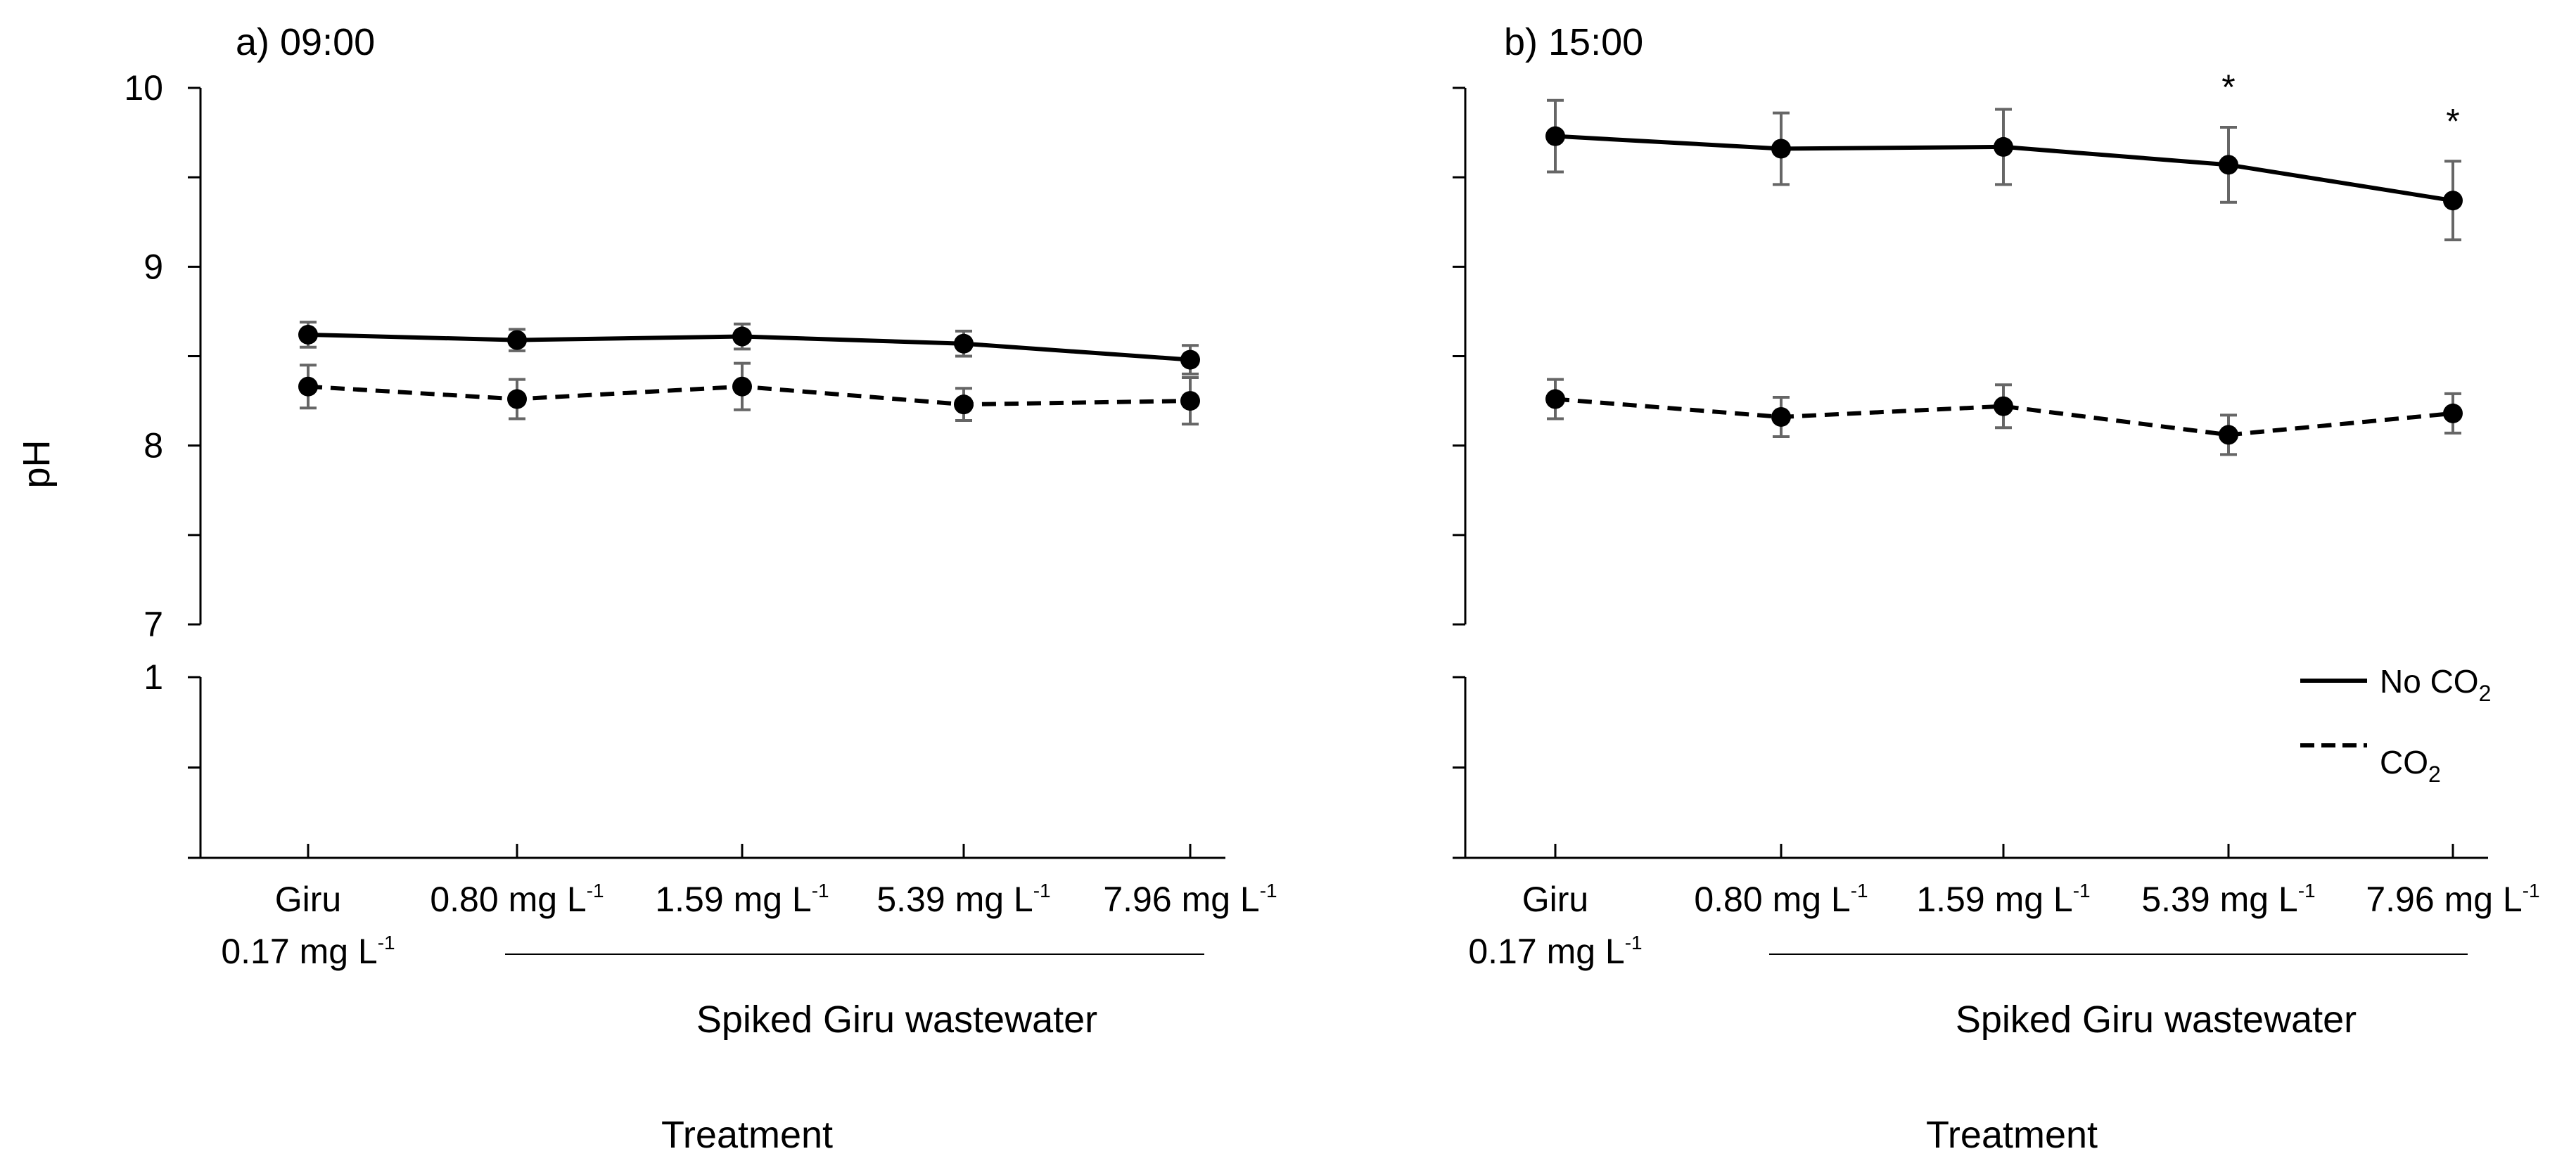 This screenshot has height=1175, width=2576. Describe the element at coordinates (305, 42) in the screenshot. I see `panel-title: a) 09:00` at that location.